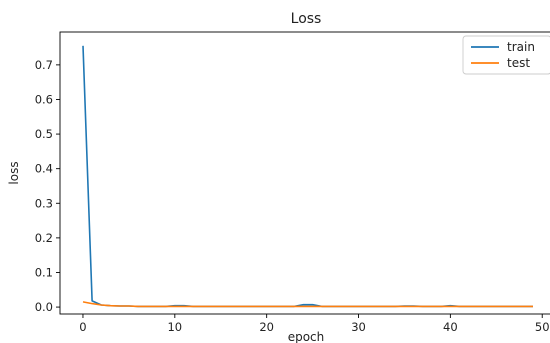 This screenshot has height=343, width=550. Describe the element at coordinates (44, 169) in the screenshot. I see `y-tick-label: 0.4` at that location.